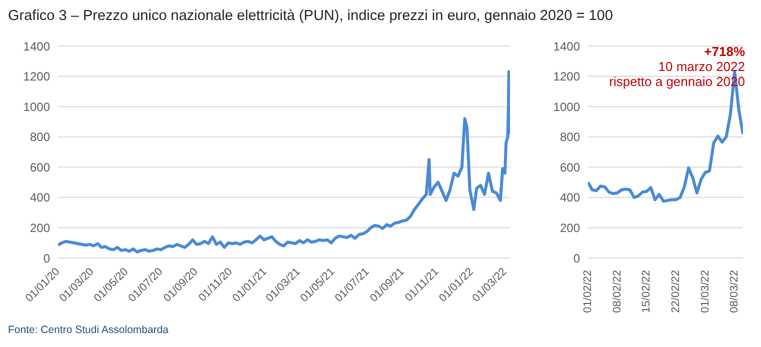 The height and width of the screenshot is (347, 761). I want to click on x-tick-label: 01/02/22, so click(588, 291).